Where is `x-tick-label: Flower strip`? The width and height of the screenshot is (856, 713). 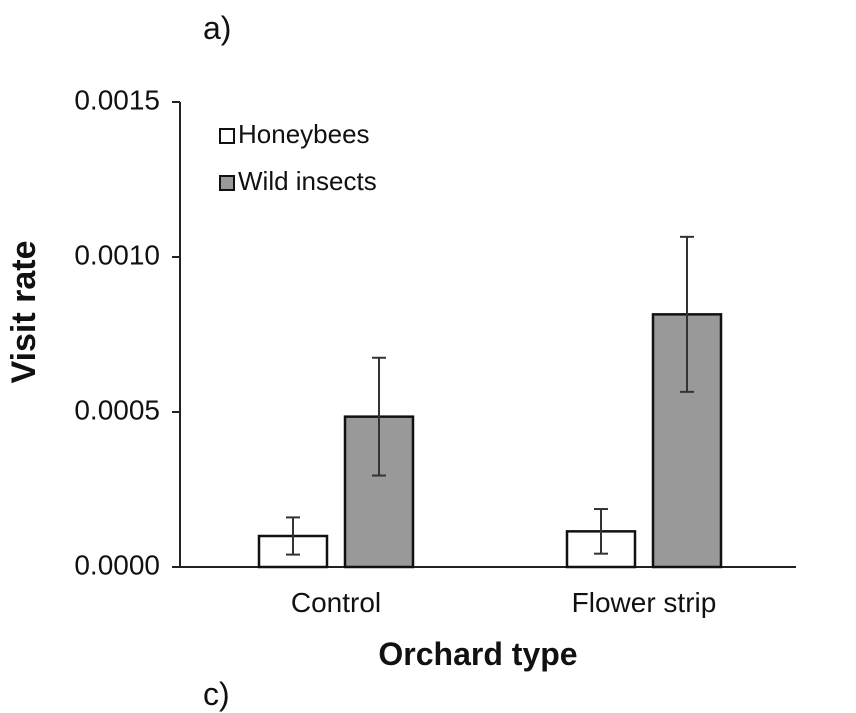
x-tick-label: Flower strip is located at coordinates (644, 602).